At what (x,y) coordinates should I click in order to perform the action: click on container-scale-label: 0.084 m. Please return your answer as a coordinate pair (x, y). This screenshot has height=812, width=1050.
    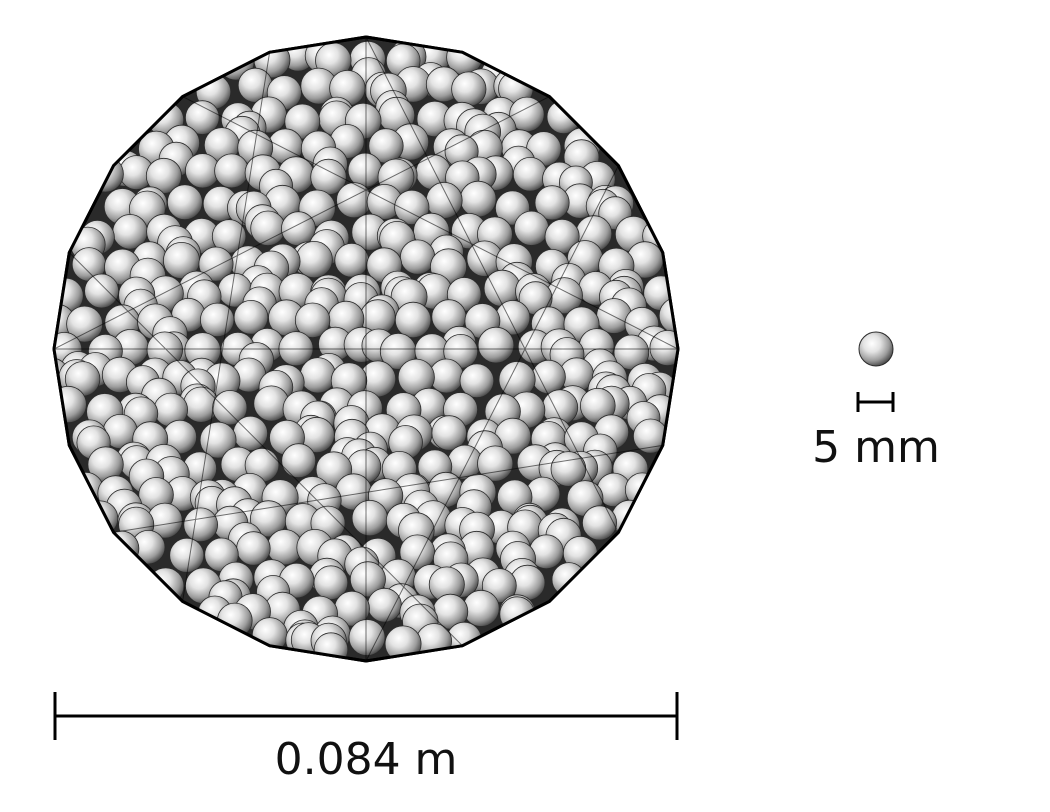
    Looking at the image, I should click on (366, 759).